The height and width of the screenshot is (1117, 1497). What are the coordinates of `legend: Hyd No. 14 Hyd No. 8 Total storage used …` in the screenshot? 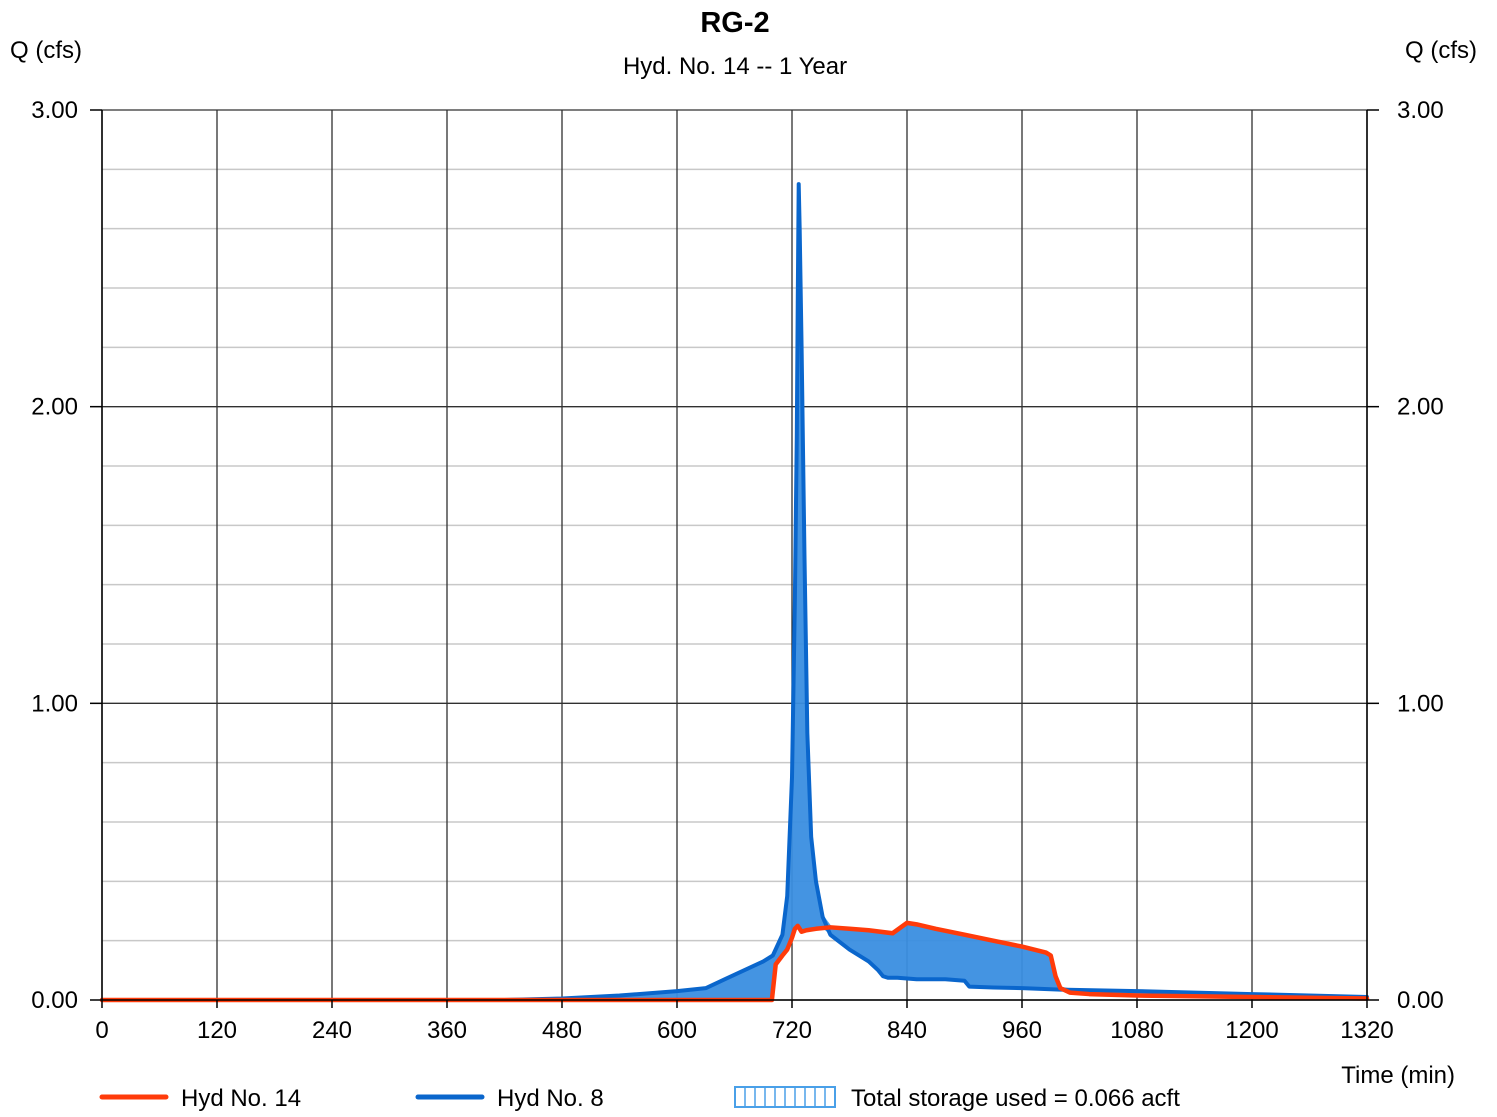 It's located at (639, 1098).